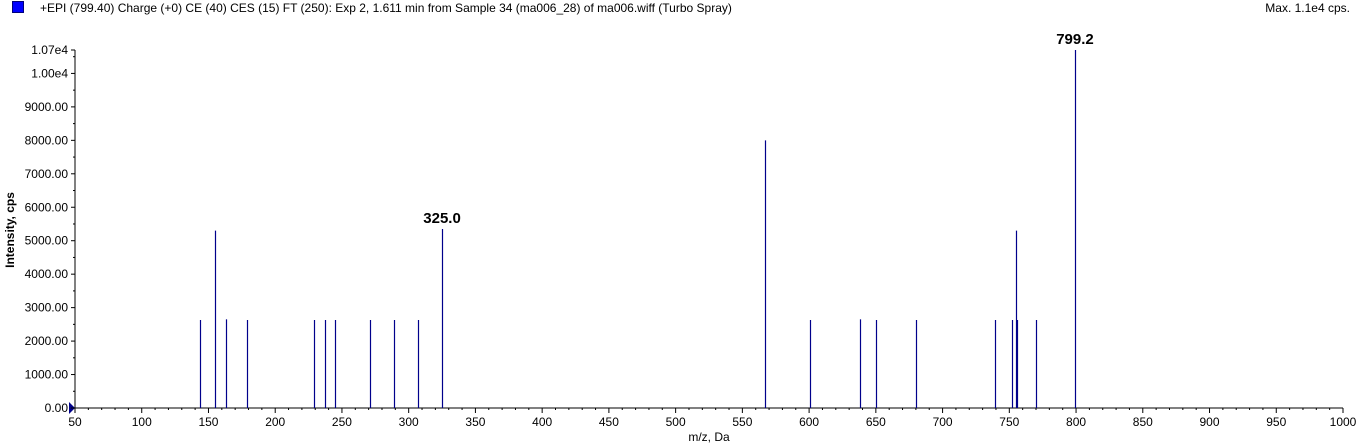 This screenshot has width=1360, height=445. Describe the element at coordinates (47, 375) in the screenshot. I see `y-tick-label: 1000.00` at that location.